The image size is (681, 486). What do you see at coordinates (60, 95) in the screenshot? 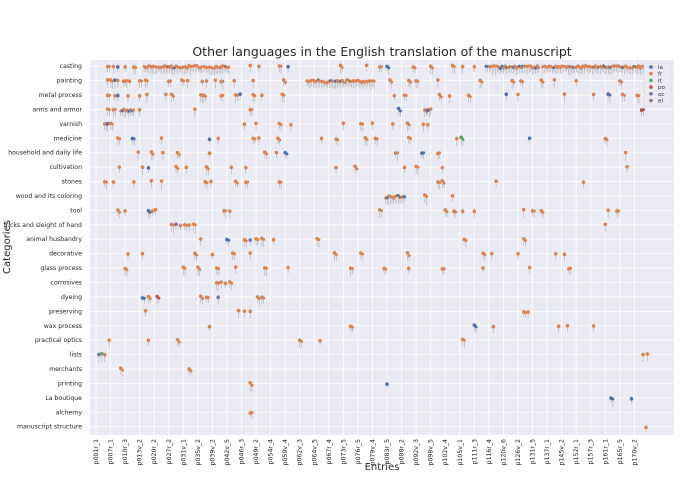
I see `y-tick-label: metal process` at bounding box center [60, 95].